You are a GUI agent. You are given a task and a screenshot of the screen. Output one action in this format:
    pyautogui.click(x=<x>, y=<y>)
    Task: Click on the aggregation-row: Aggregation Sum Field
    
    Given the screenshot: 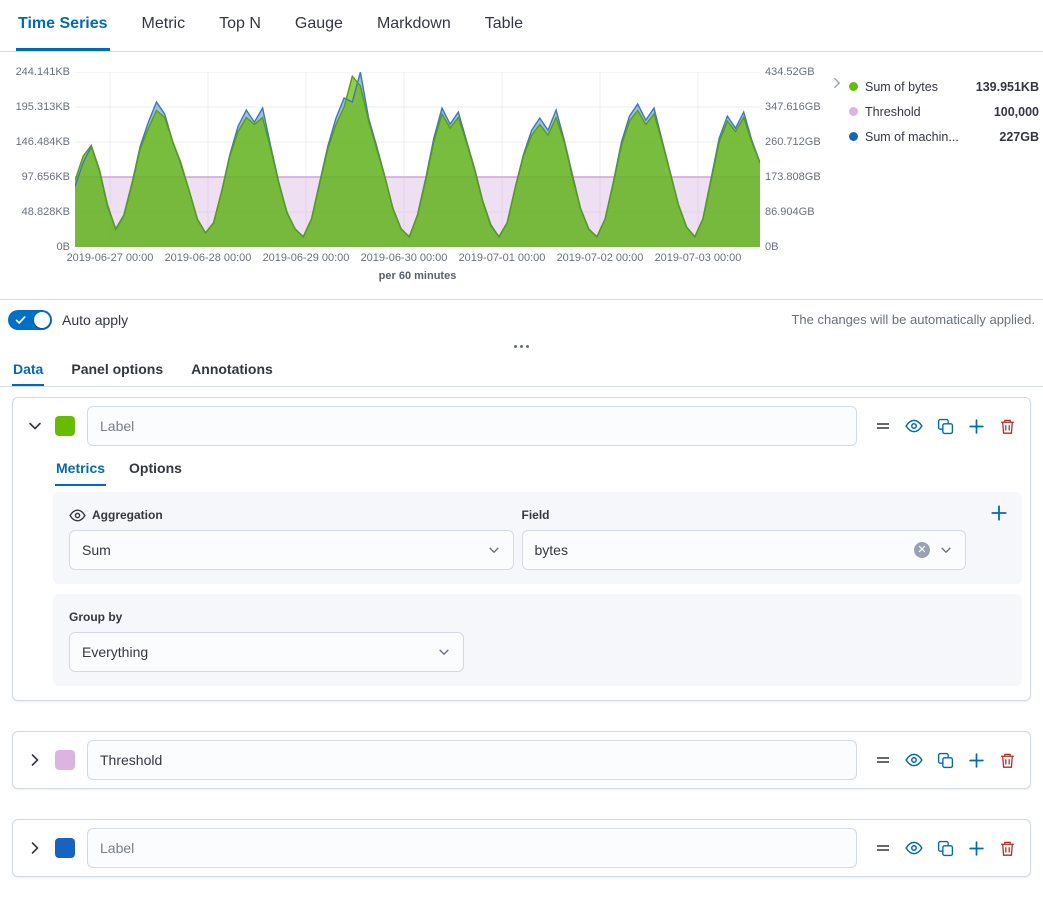 What is the action you would take?
    pyautogui.click(x=537, y=538)
    